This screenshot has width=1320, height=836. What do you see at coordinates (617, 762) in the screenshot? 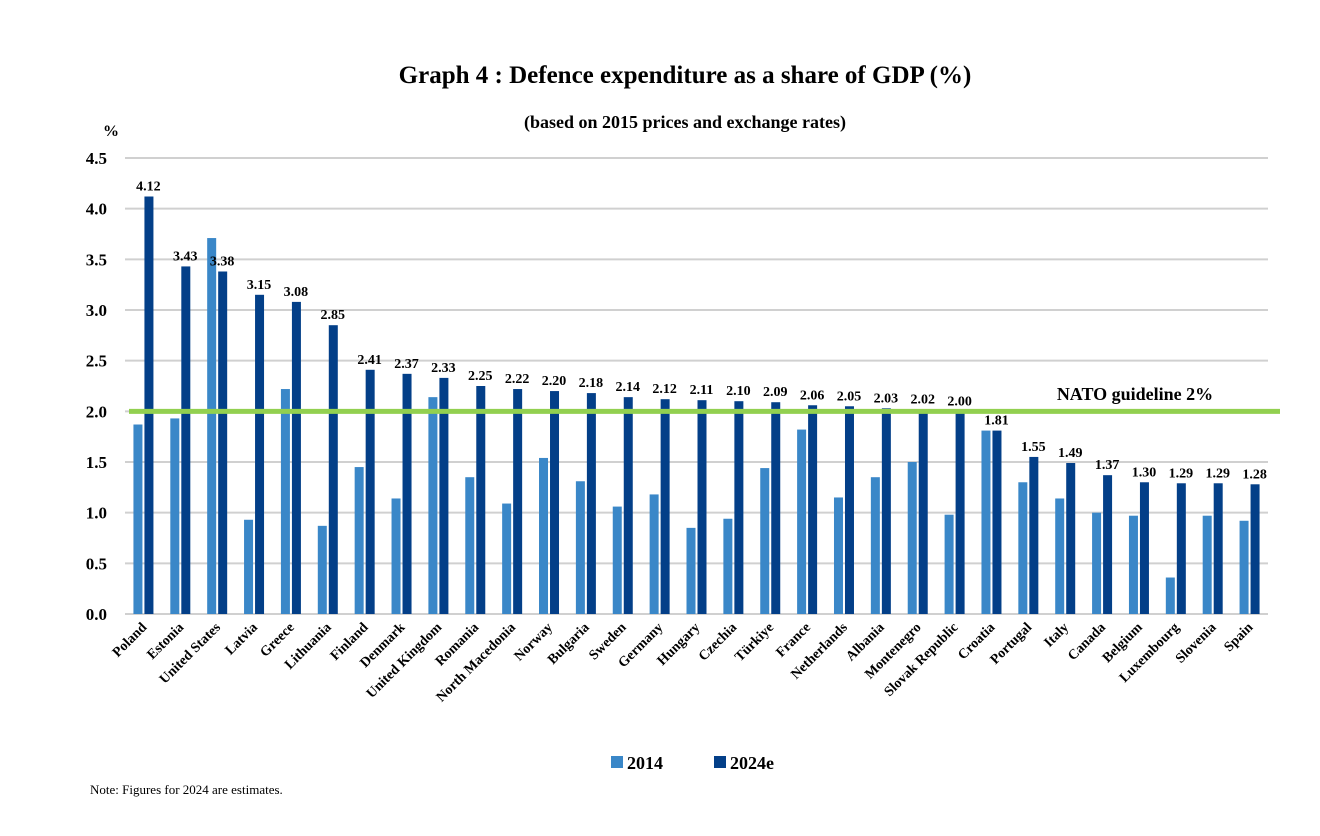
I see `legend-swatch-2014` at bounding box center [617, 762].